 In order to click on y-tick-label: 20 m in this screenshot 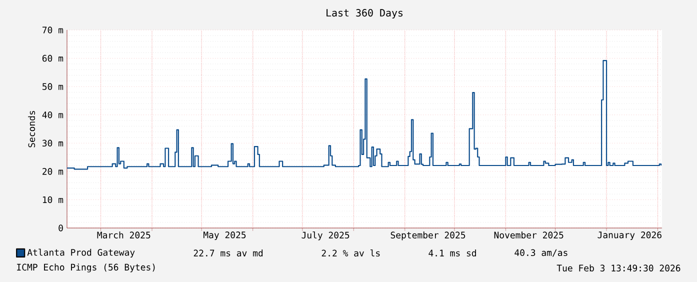, I will do `click(53, 171)`.